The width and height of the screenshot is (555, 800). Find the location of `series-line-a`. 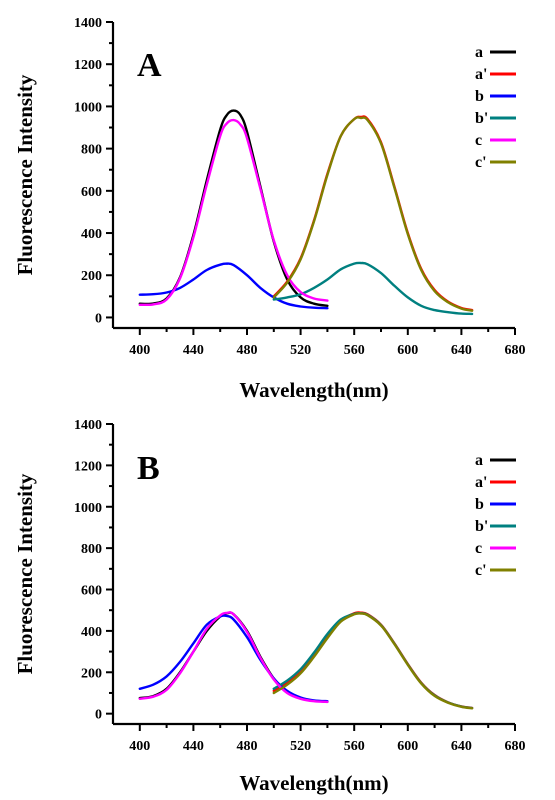

series-line-a is located at coordinates (233, 208).